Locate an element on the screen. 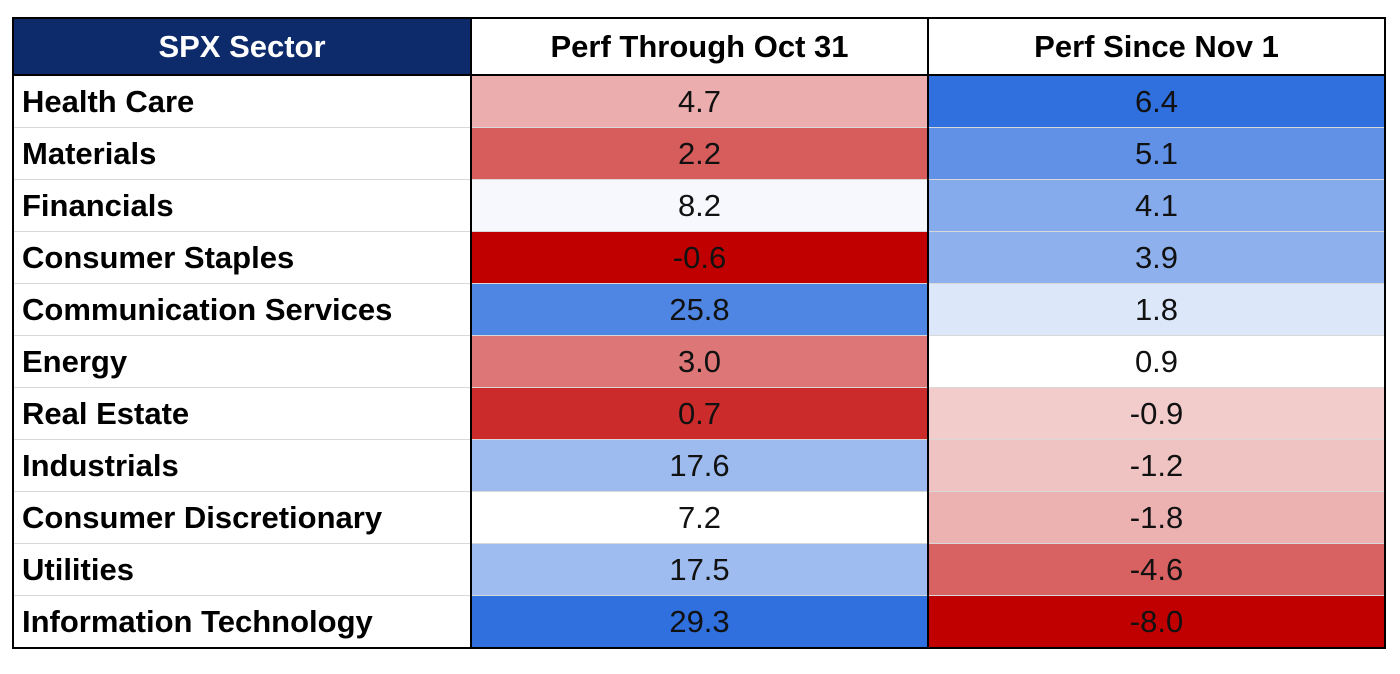  perf-through-oct-31-cell: 25.8 is located at coordinates (699, 309).